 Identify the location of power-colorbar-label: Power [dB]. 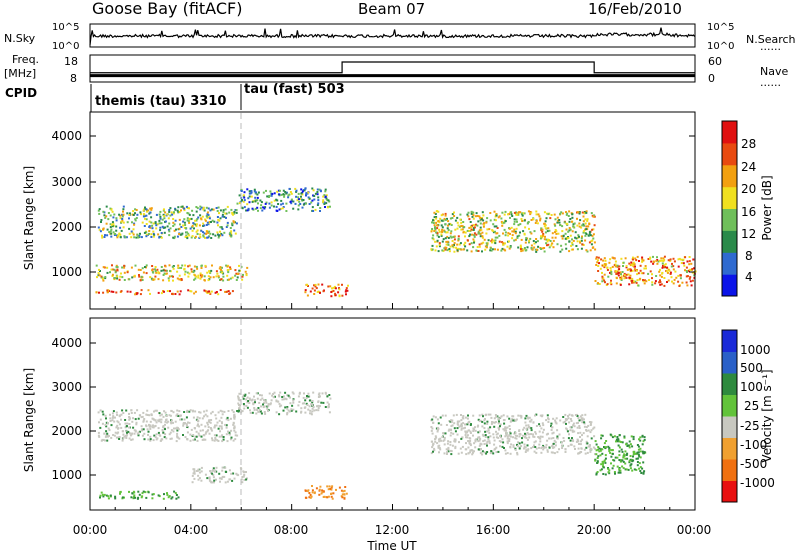
(767, 207).